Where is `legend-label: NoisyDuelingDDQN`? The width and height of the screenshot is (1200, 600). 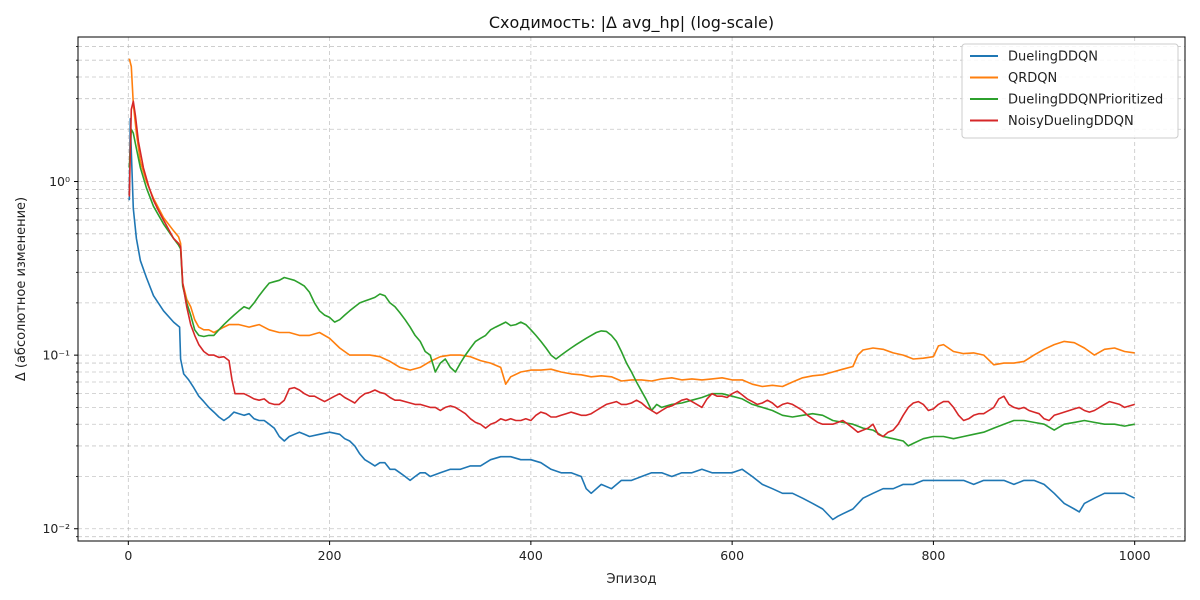 legend-label: NoisyDuelingDDQN is located at coordinates (1071, 121).